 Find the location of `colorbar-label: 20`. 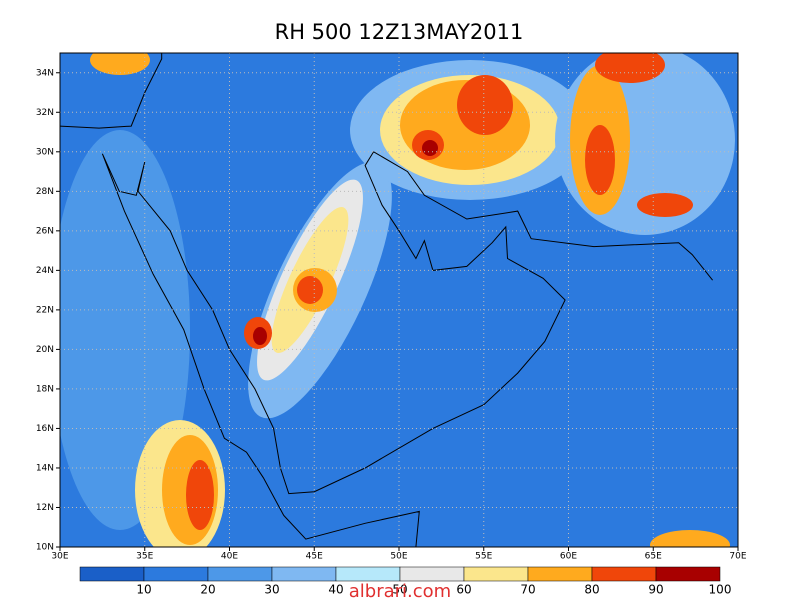

colorbar-label: 20 is located at coordinates (207, 590).